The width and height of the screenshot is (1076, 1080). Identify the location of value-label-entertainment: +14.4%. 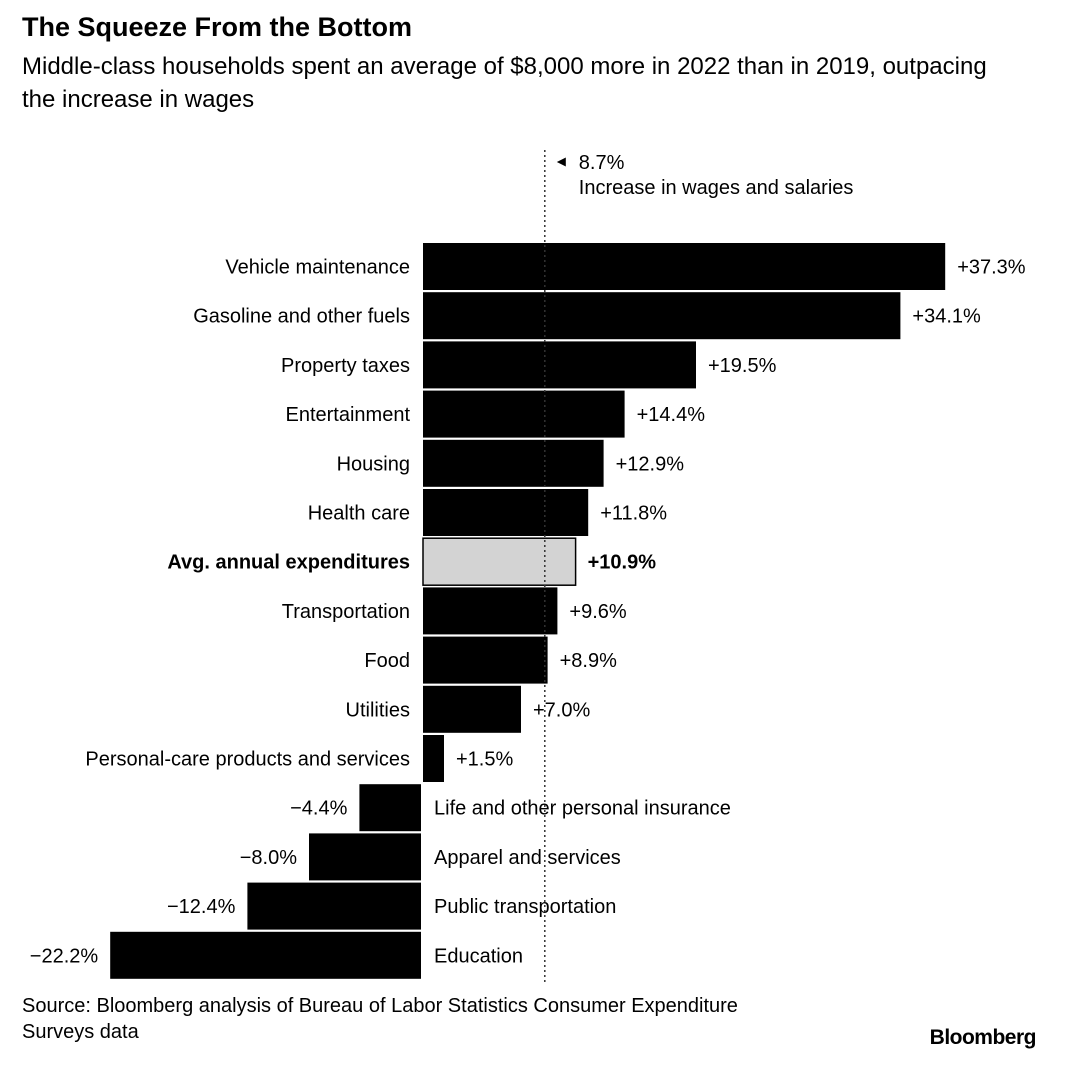
(671, 415).